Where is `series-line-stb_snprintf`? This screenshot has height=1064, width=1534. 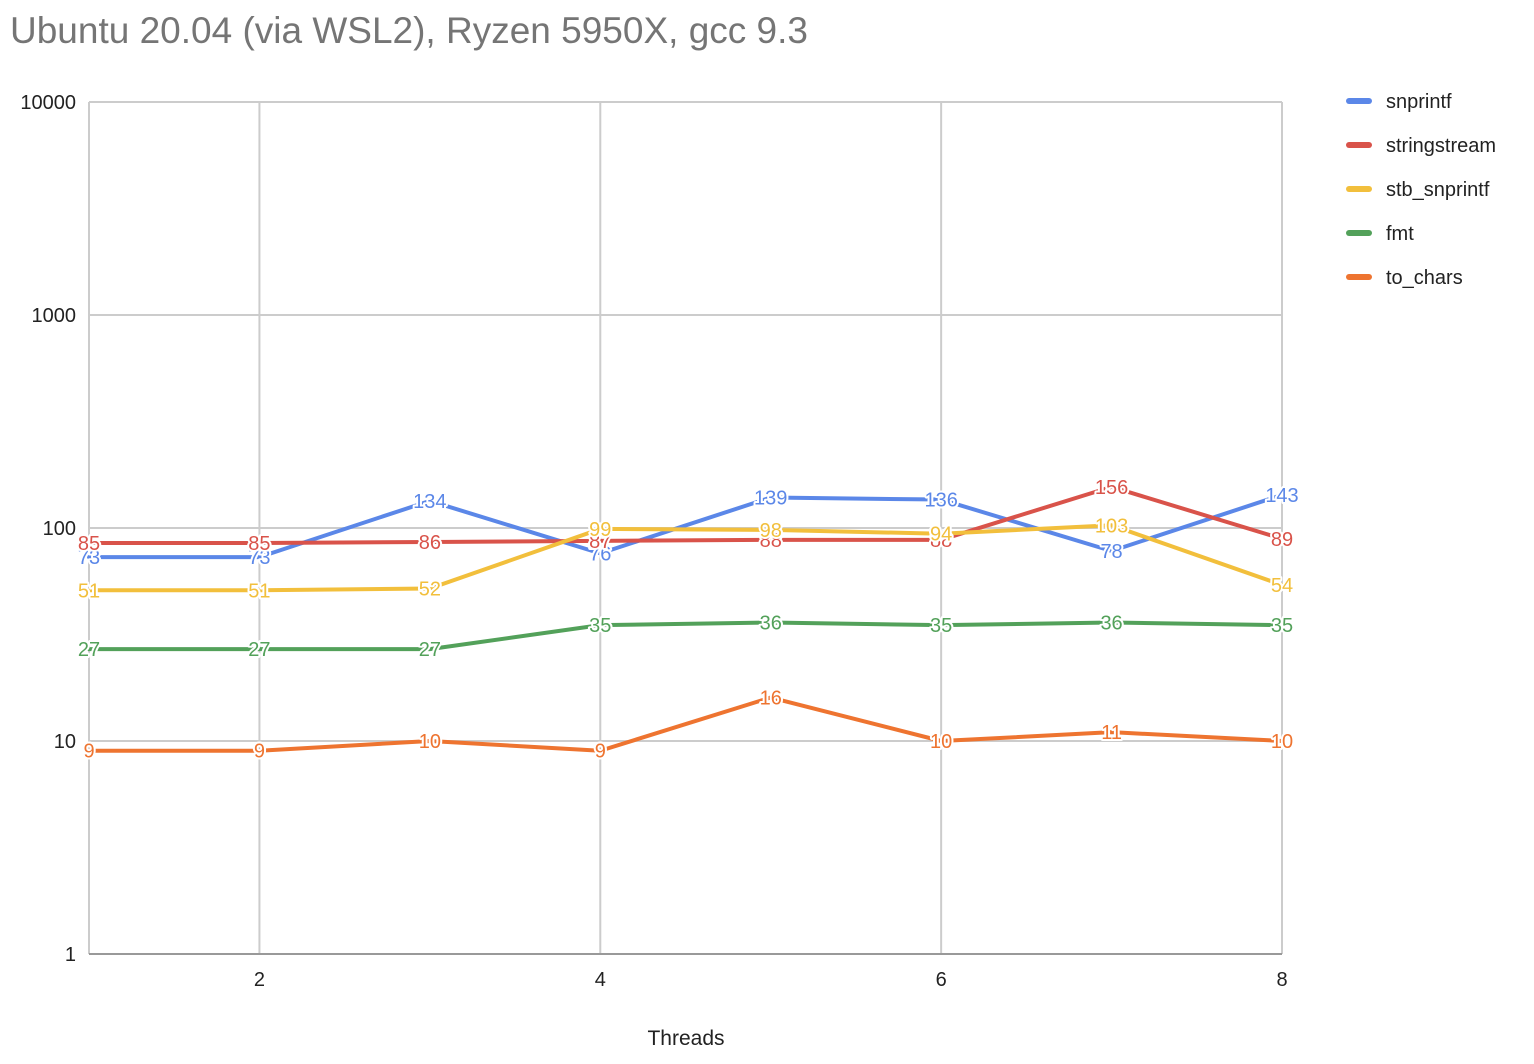
series-line-stb_snprintf is located at coordinates (685, 558).